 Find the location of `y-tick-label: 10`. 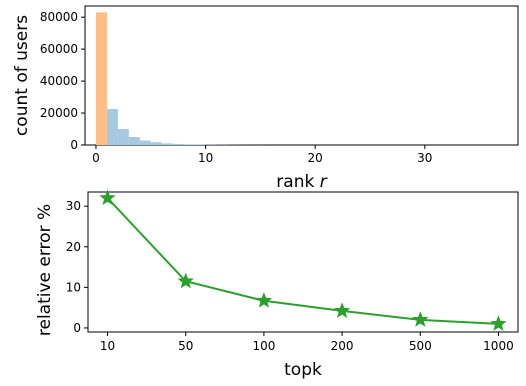

y-tick-label: 10 is located at coordinates (73, 287).